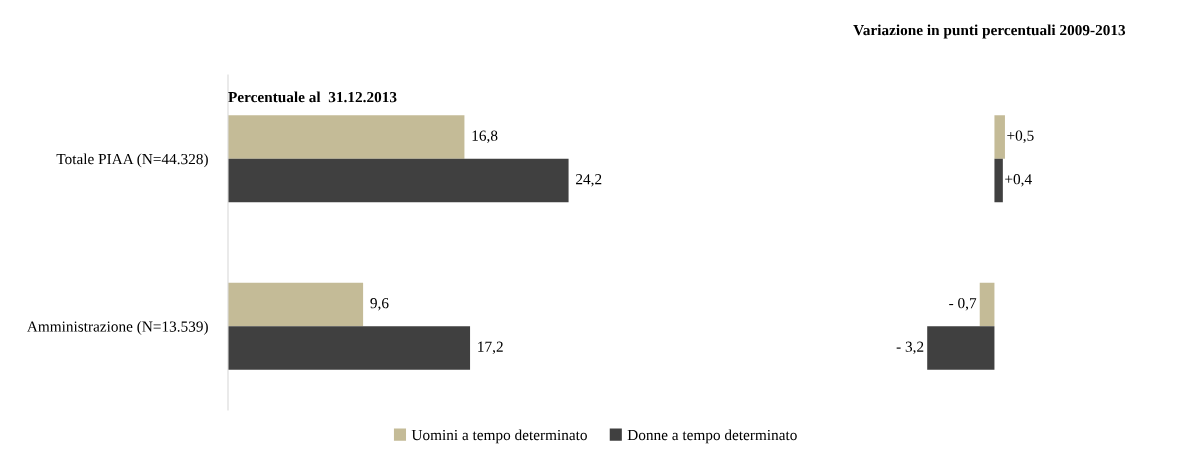 The height and width of the screenshot is (457, 1192). I want to click on data-label: 17,2, so click(490, 348).